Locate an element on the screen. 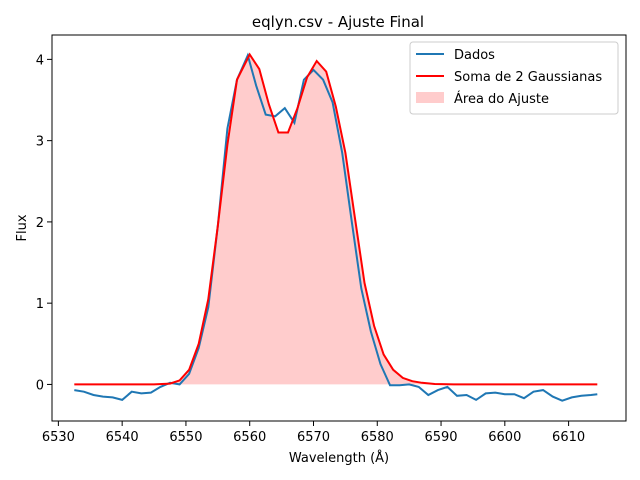 This screenshot has height=480, width=640. x-tick-label: 6540 is located at coordinates (122, 437).